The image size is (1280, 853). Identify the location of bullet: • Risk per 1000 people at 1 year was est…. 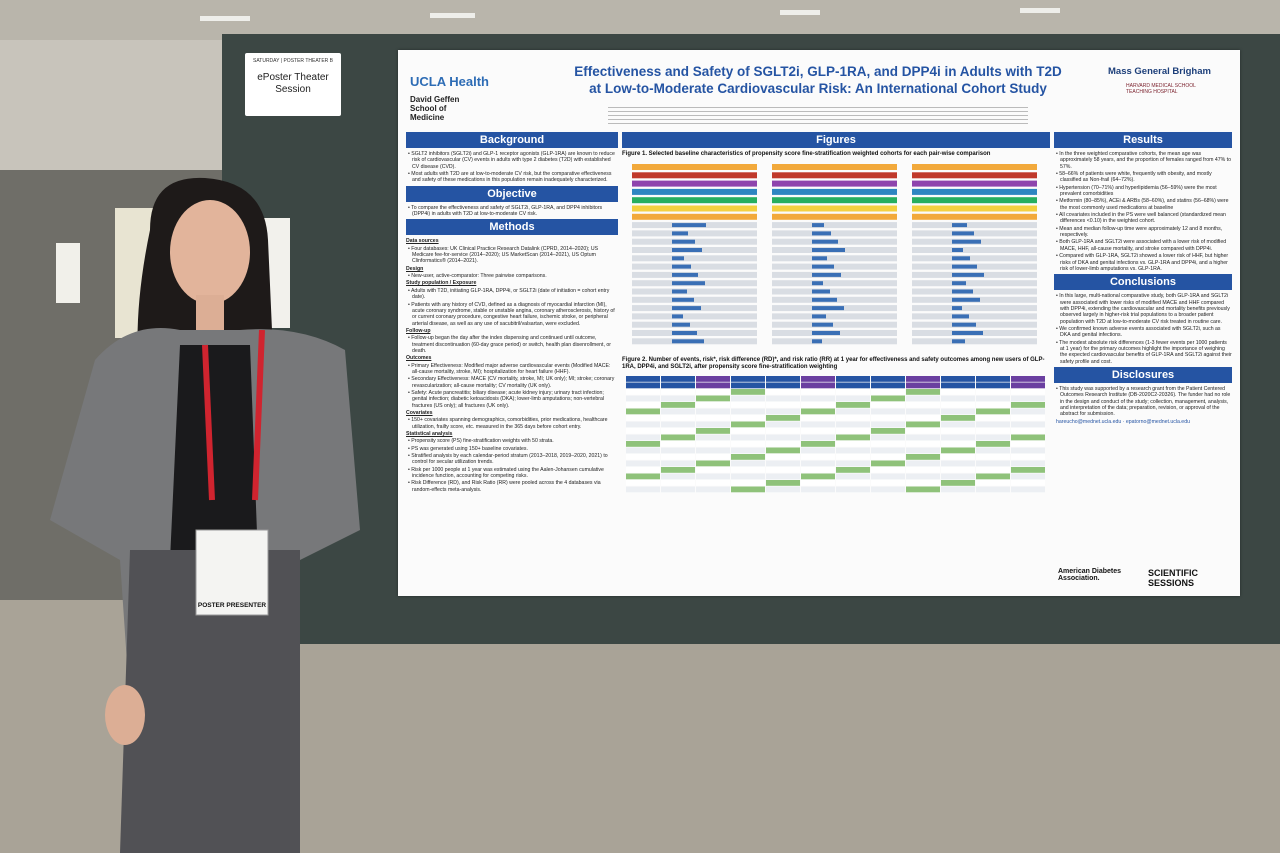
(506, 473).